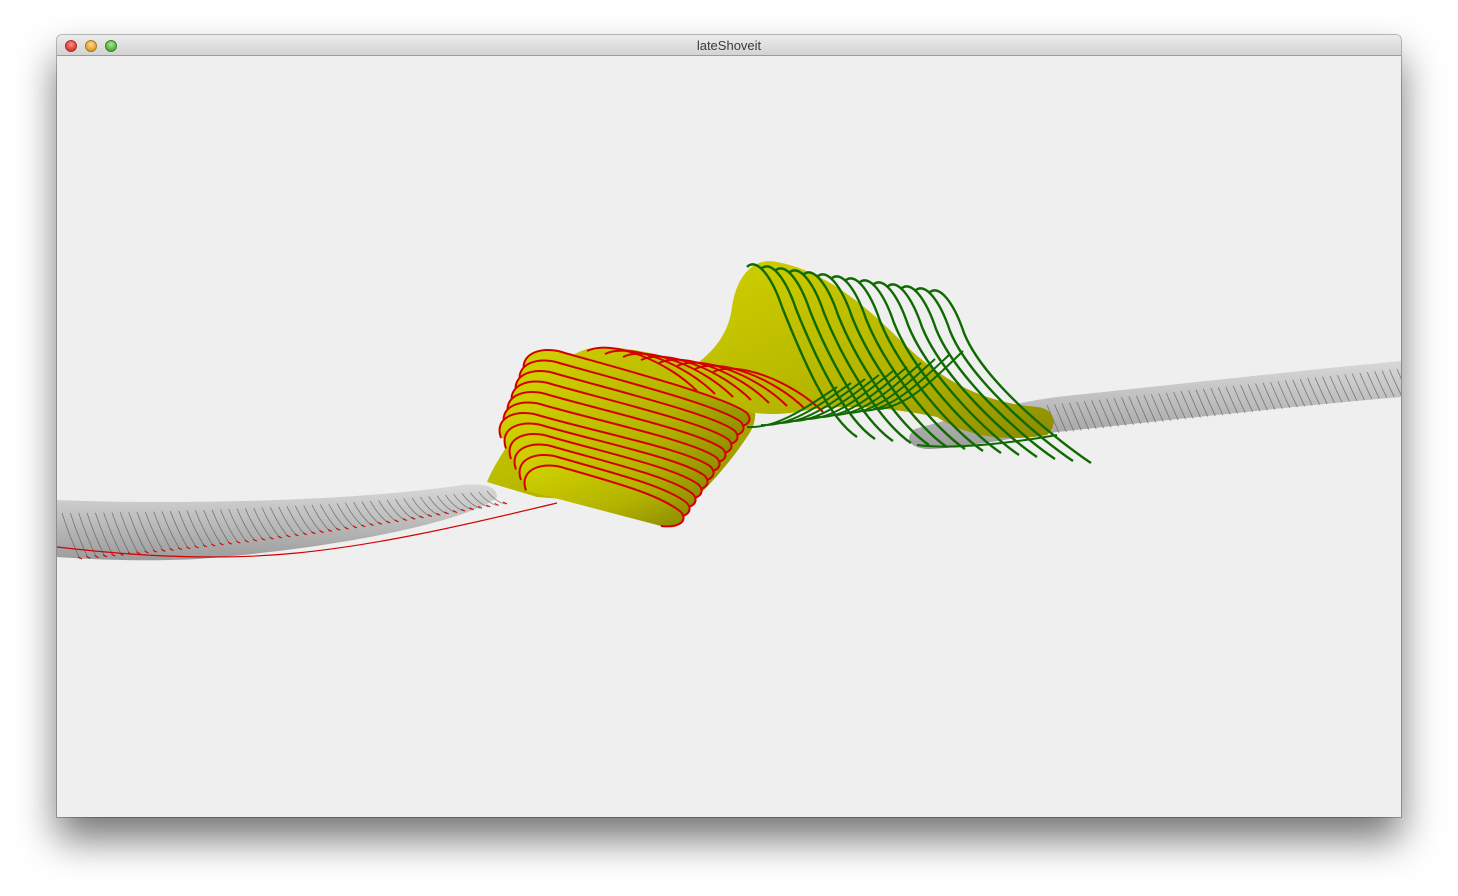 The height and width of the screenshot is (896, 1458). Describe the element at coordinates (604, 496) in the screenshot. I see `red-fin` at that location.